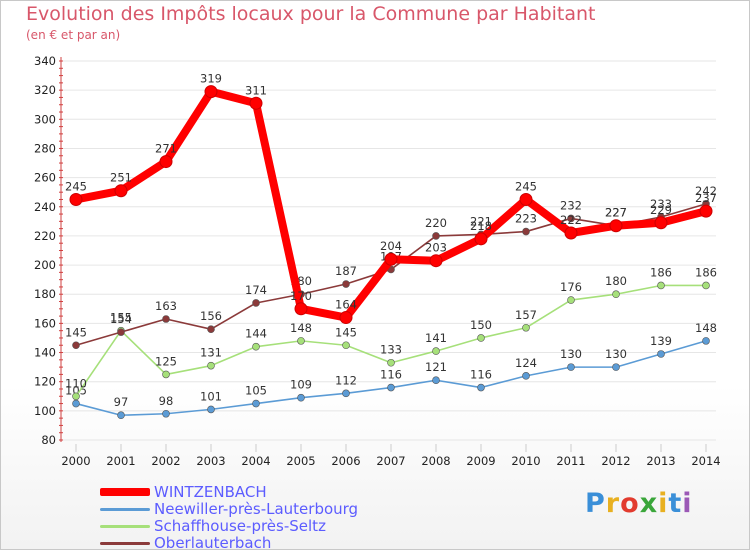  I want to click on data-label: 125, so click(166, 361).